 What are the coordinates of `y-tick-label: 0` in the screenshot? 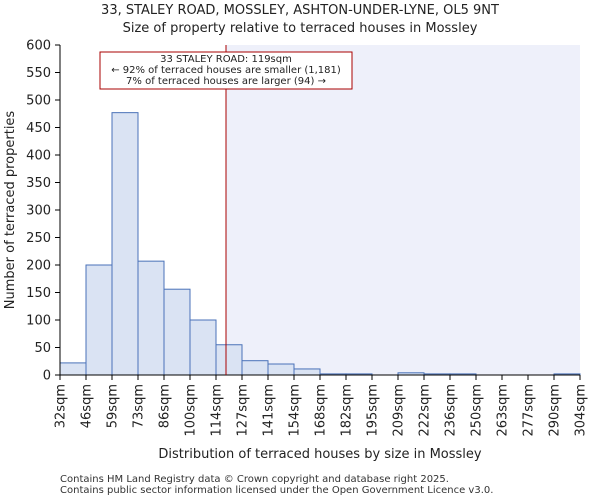 It's located at (47, 376).